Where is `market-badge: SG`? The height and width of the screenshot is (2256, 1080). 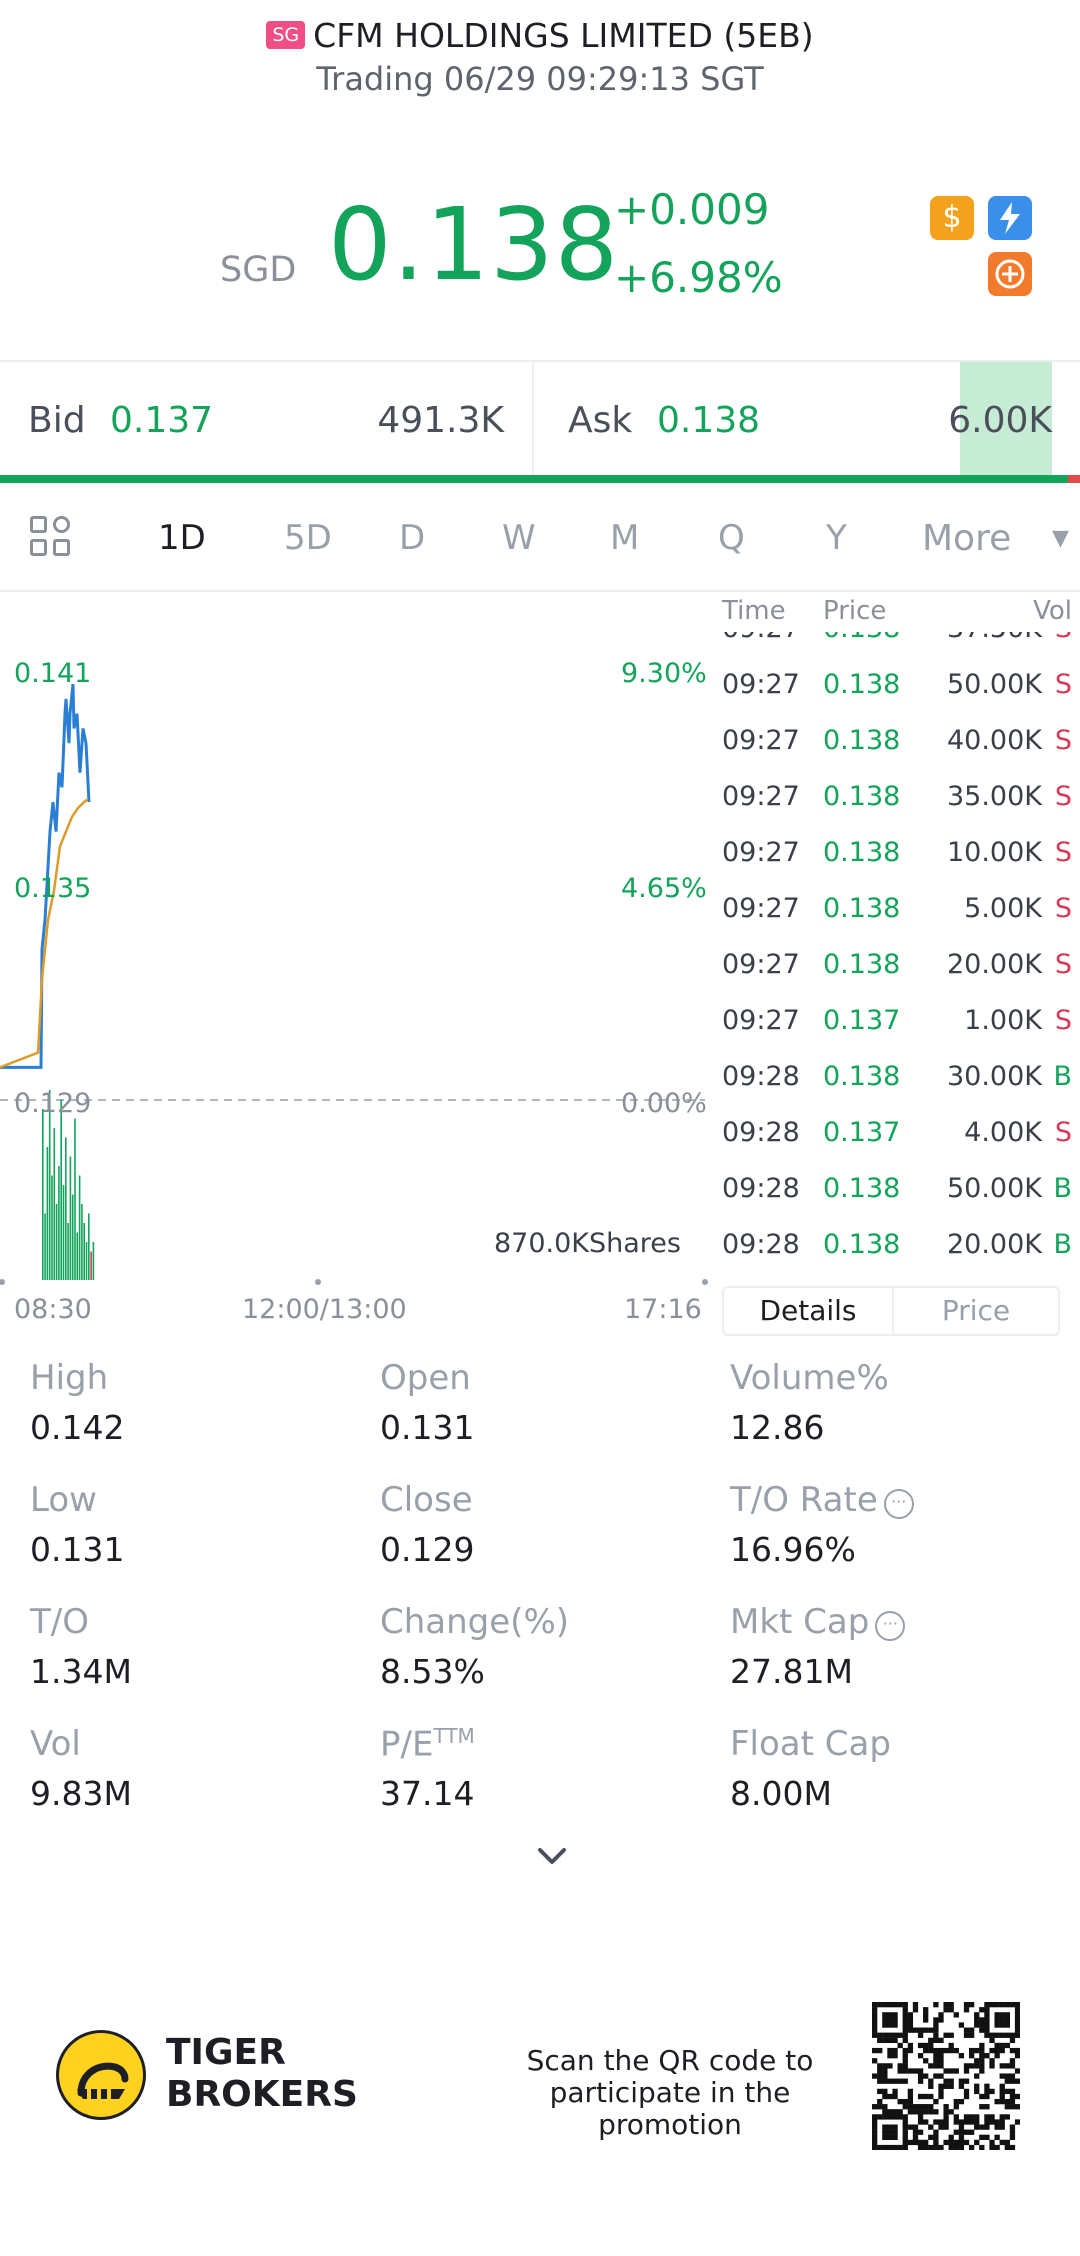 market-badge: SG is located at coordinates (286, 35).